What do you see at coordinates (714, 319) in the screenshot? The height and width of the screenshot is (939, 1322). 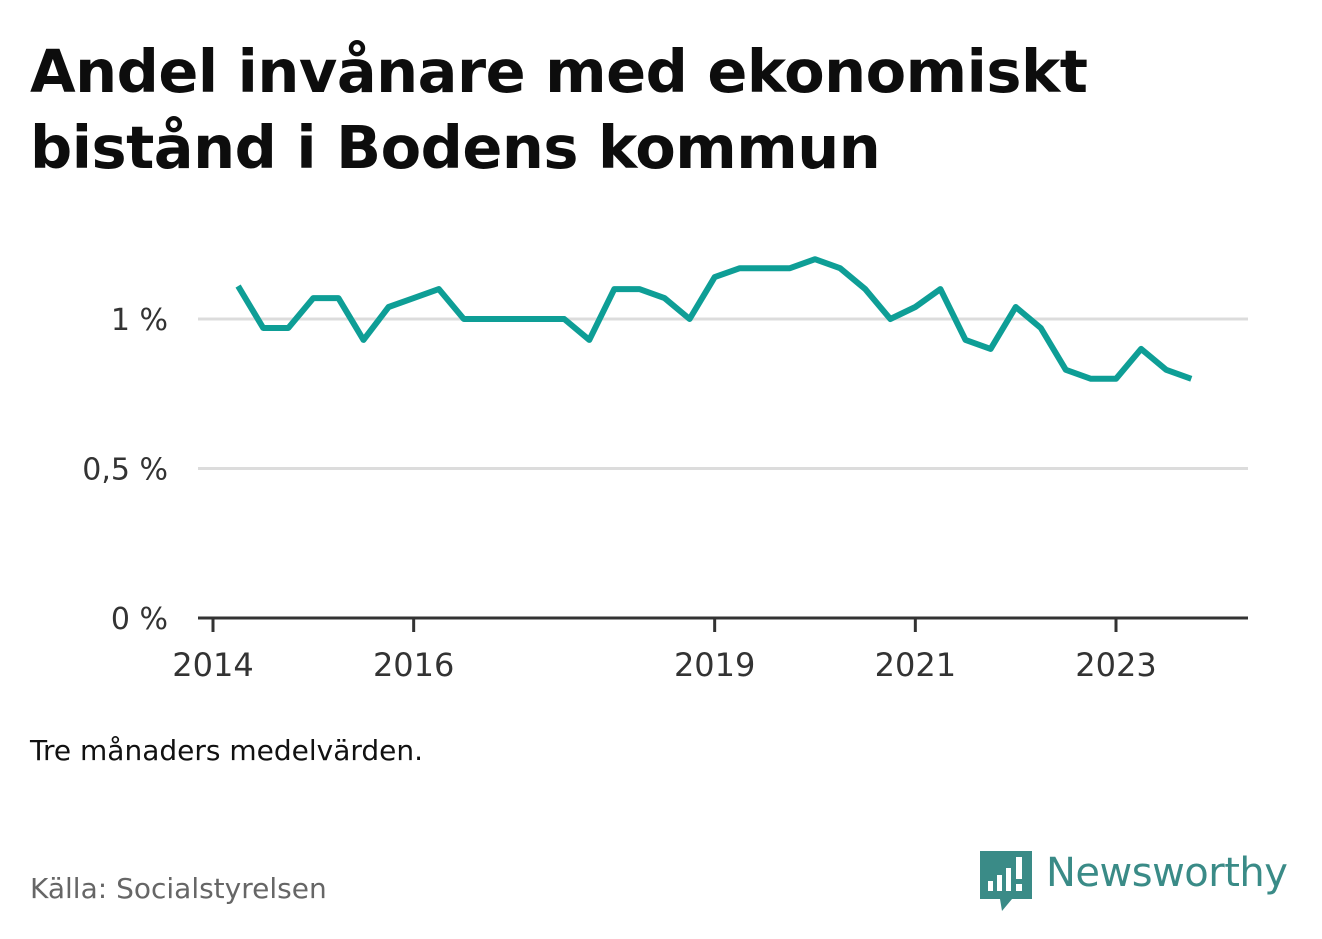 I see `series` at bounding box center [714, 319].